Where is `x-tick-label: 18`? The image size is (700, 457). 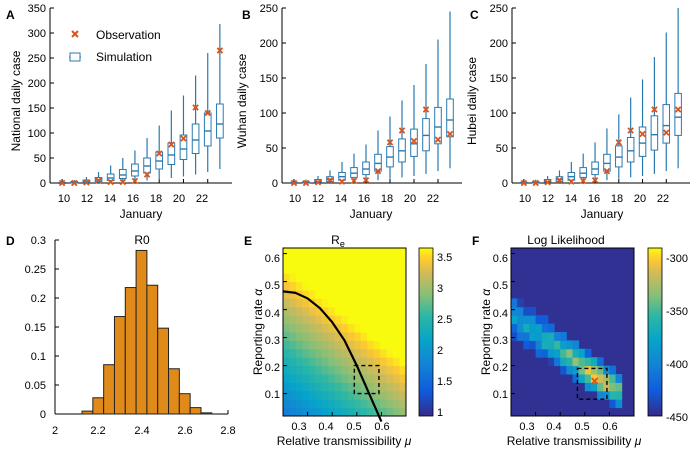
x-tick-label: 18 is located at coordinates (387, 199).